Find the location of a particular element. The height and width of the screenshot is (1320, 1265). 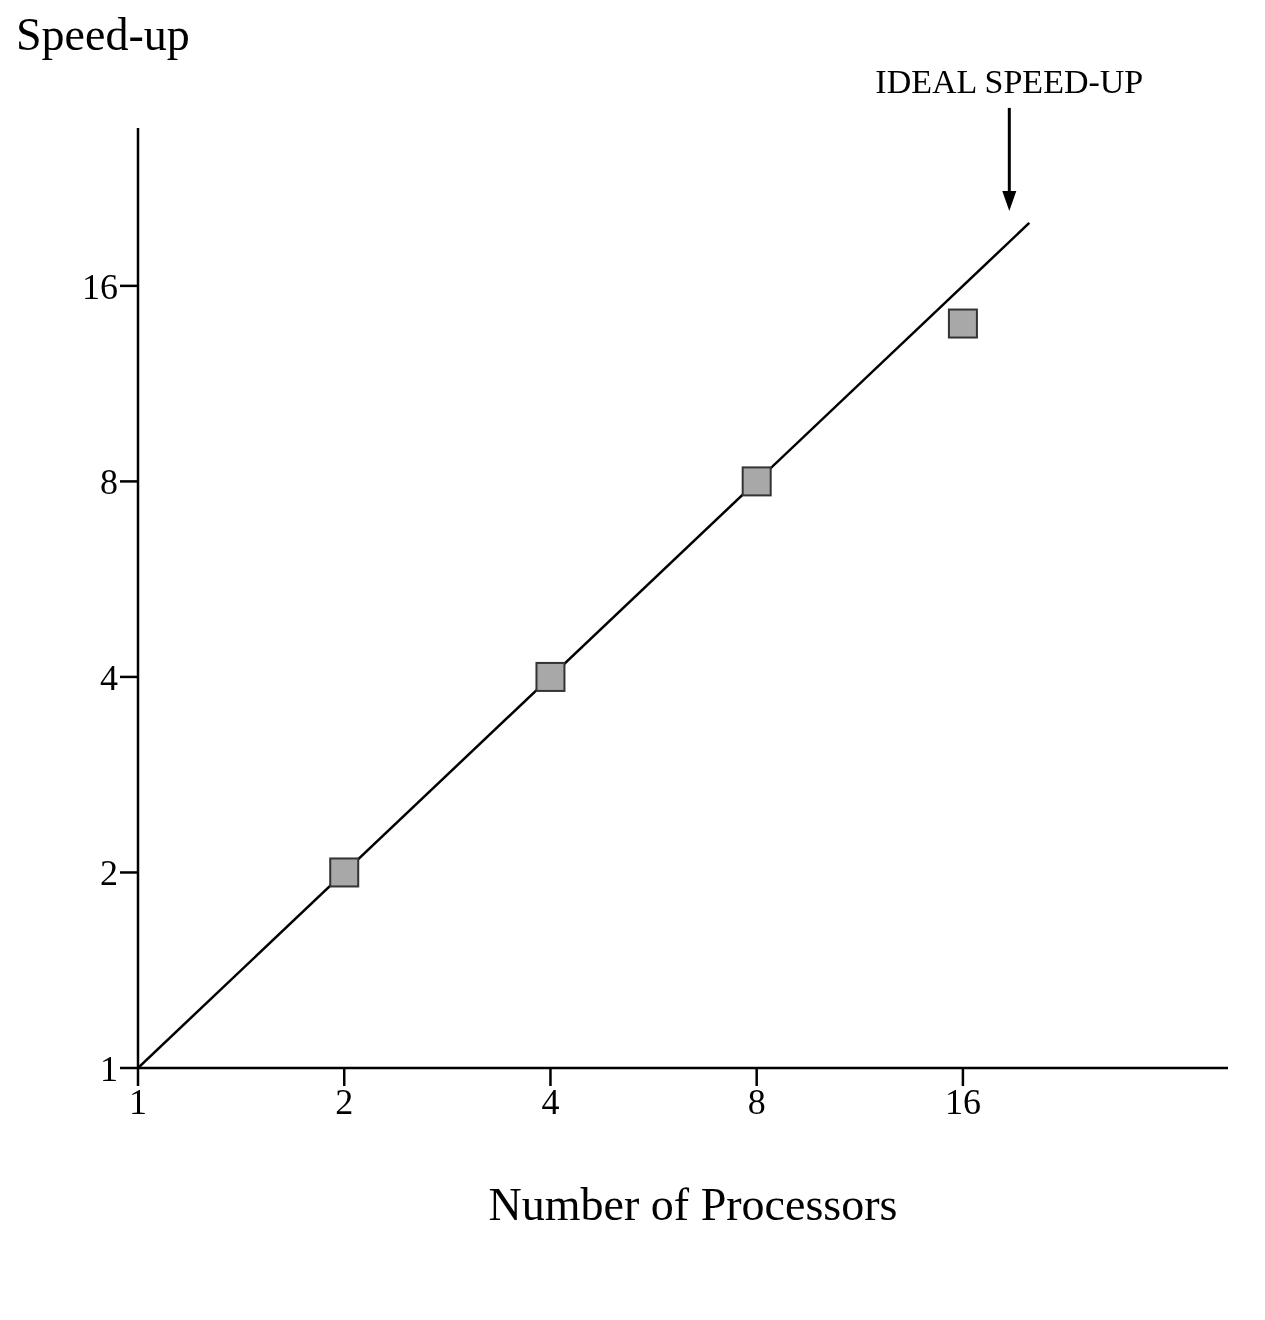

x-tick-label: 8 is located at coordinates (756, 1101).